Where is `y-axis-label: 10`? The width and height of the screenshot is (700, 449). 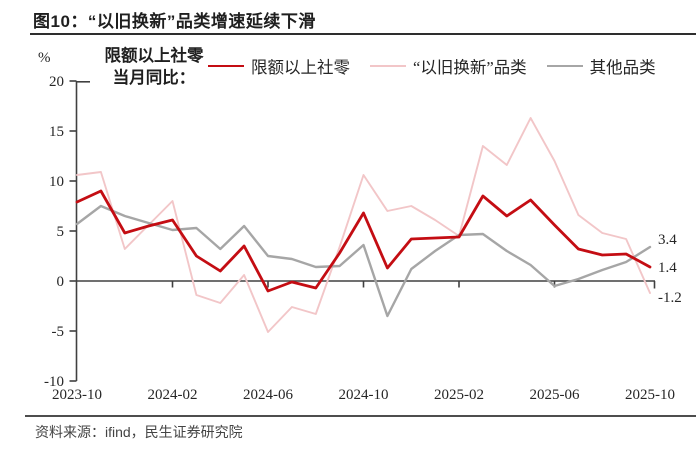
y-axis-label: 10 is located at coordinates (56, 182).